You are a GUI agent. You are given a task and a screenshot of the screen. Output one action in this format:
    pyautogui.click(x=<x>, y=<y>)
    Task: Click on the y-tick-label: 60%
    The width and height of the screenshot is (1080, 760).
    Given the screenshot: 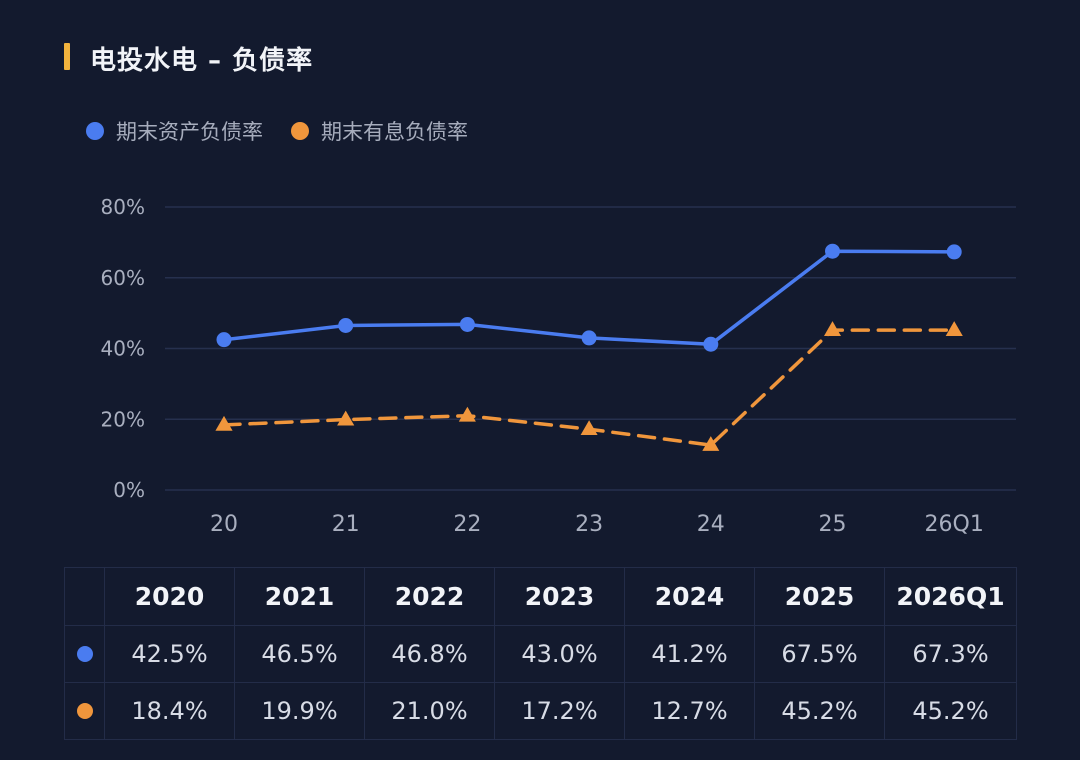 What is the action you would take?
    pyautogui.click(x=123, y=278)
    